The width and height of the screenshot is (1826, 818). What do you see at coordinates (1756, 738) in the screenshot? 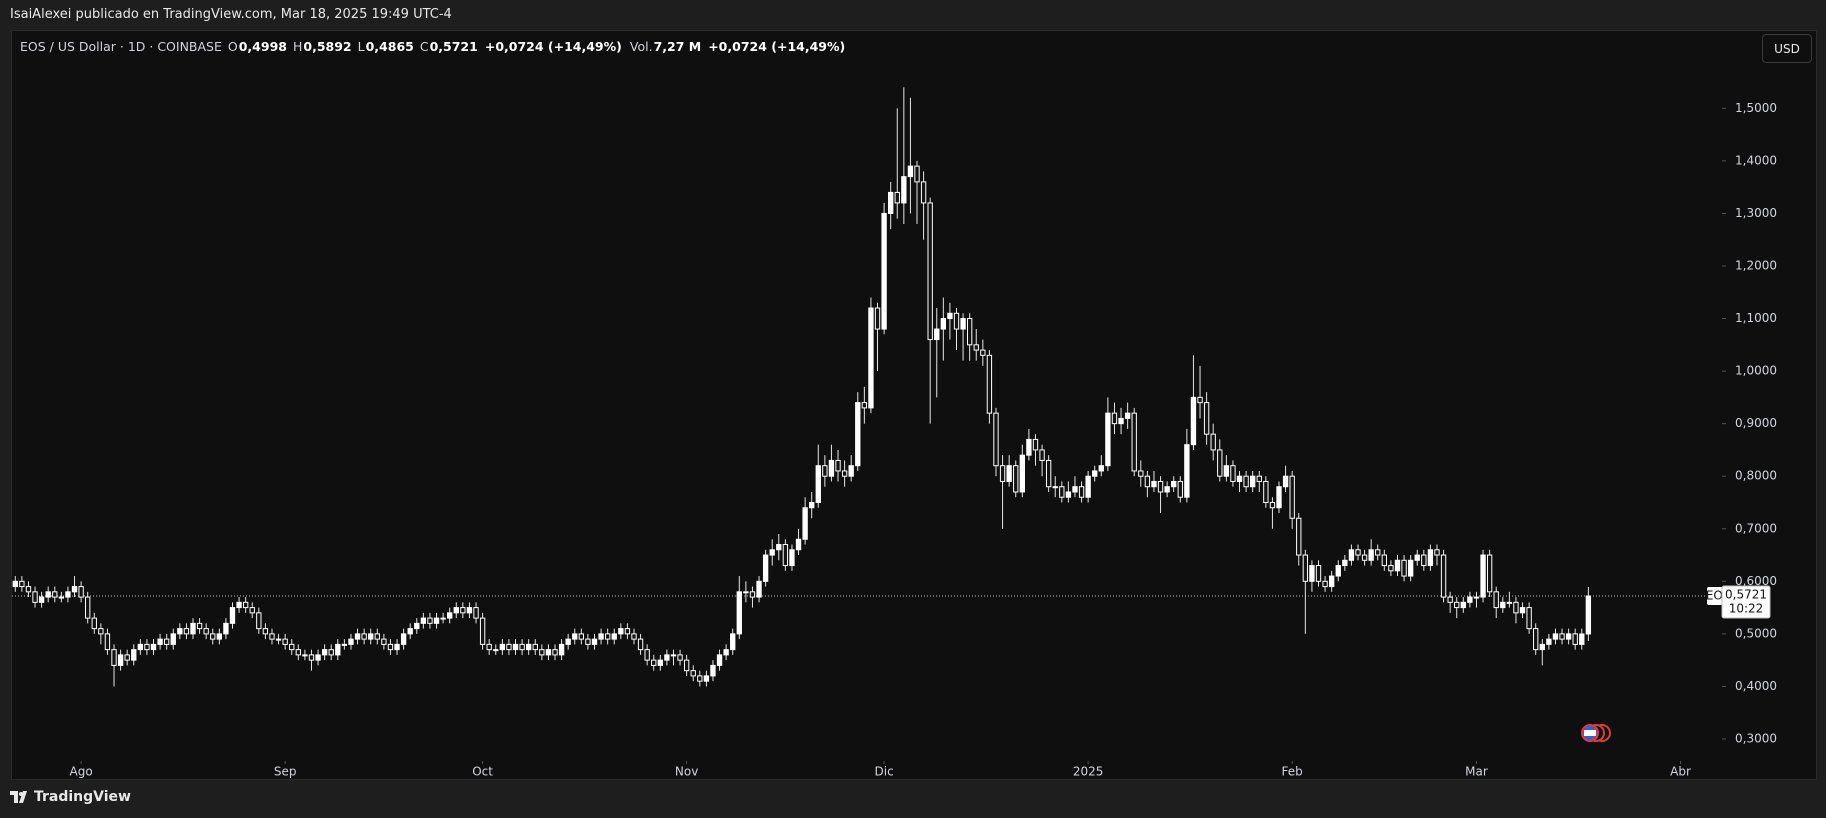
I see `y-tick-label: 0,3000` at bounding box center [1756, 738].